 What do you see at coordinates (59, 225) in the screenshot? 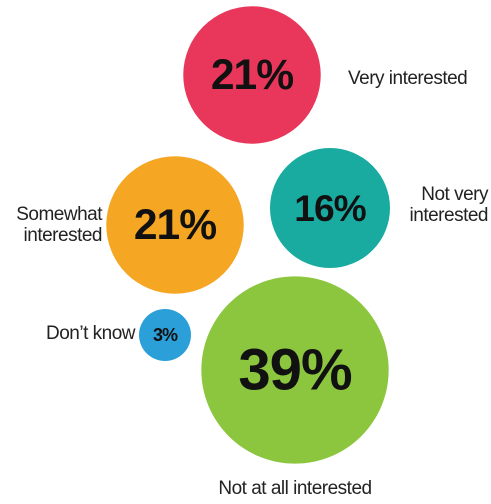
I see `category-label: Somewhat interested` at bounding box center [59, 225].